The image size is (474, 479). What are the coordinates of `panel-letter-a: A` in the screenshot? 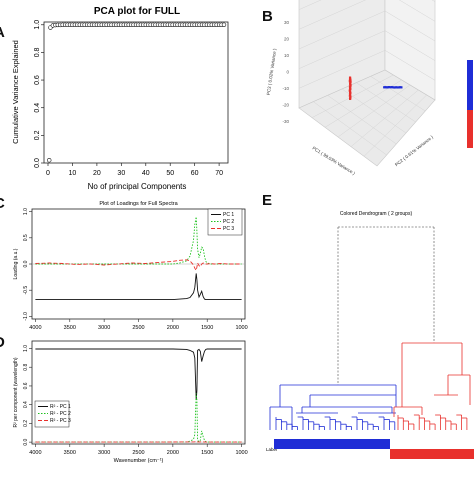 It's located at (2, 32).